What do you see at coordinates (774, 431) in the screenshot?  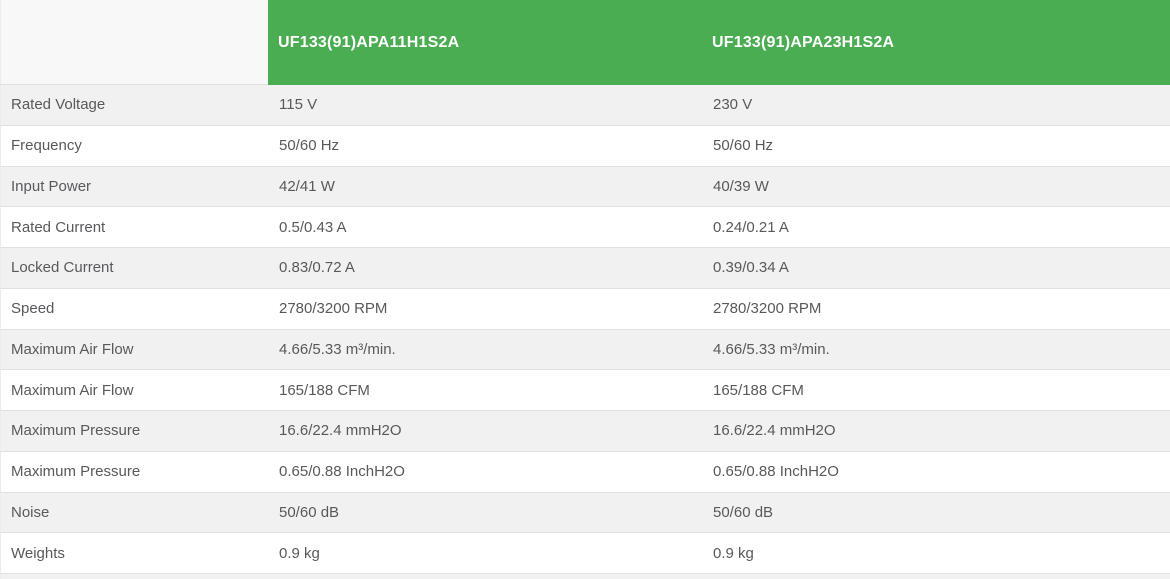 I see `row-value-model-2: 16.6/22.4 mmH2O` at bounding box center [774, 431].